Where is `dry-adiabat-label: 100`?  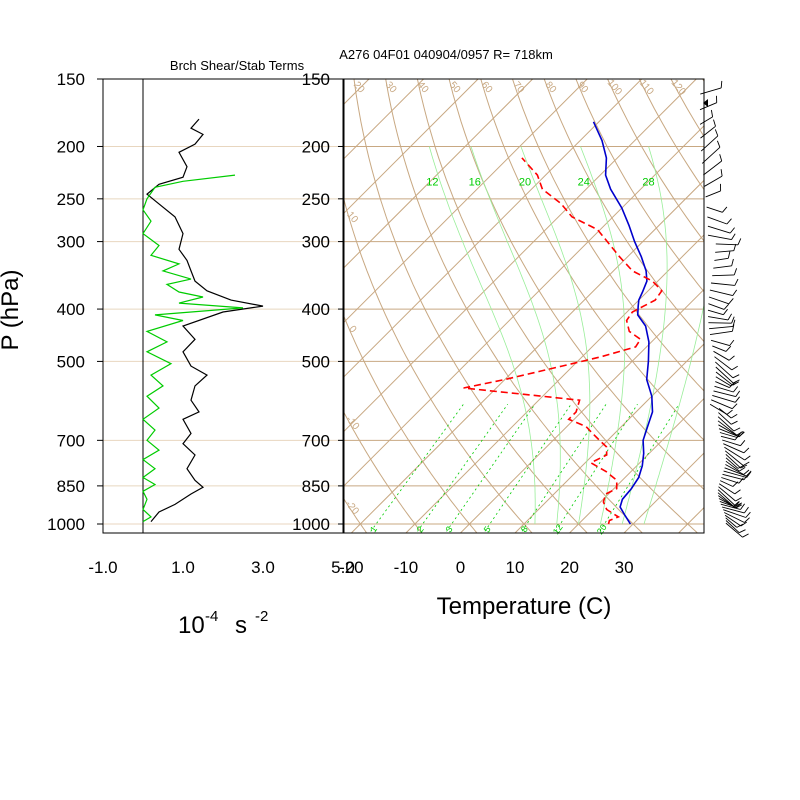 dry-adiabat-label: 100 is located at coordinates (614, 88).